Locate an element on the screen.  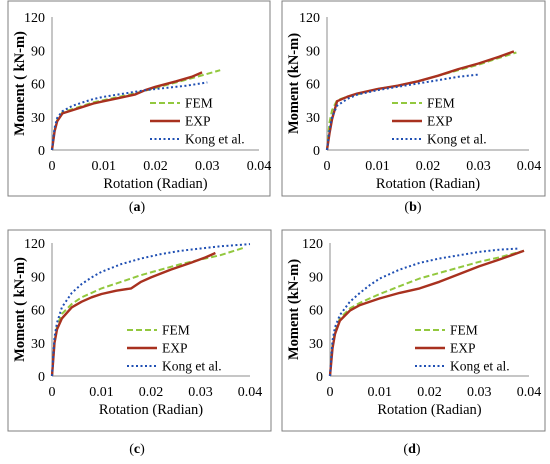
panel-caption: (c) is located at coordinates (137, 449).